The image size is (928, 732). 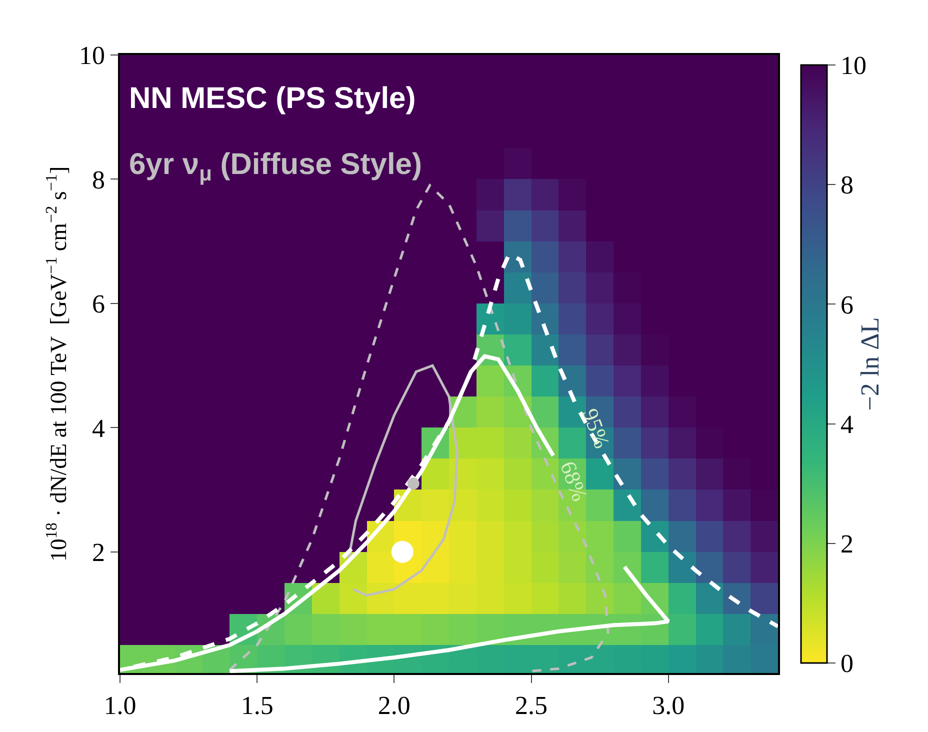 I want to click on color-bar-label: 4, so click(x=847, y=424).